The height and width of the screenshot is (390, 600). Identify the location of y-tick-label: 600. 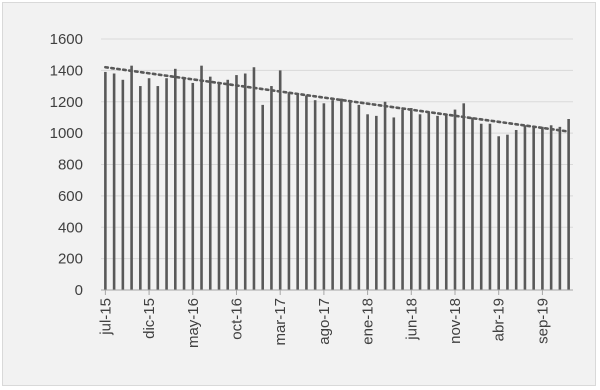
(70, 196).